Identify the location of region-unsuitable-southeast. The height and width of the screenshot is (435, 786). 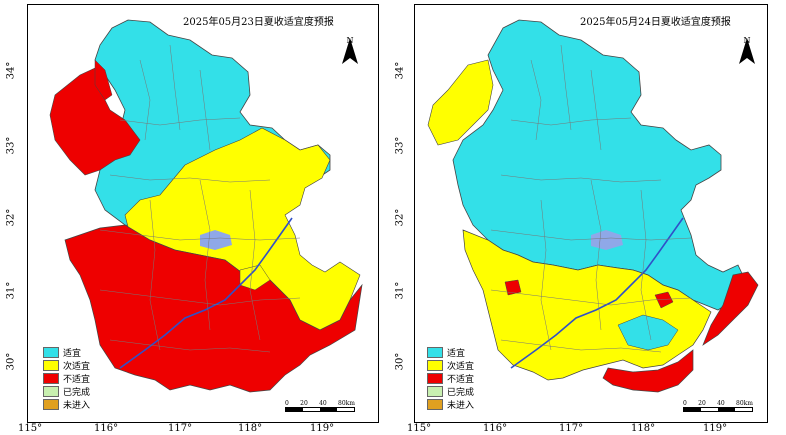
(730, 308).